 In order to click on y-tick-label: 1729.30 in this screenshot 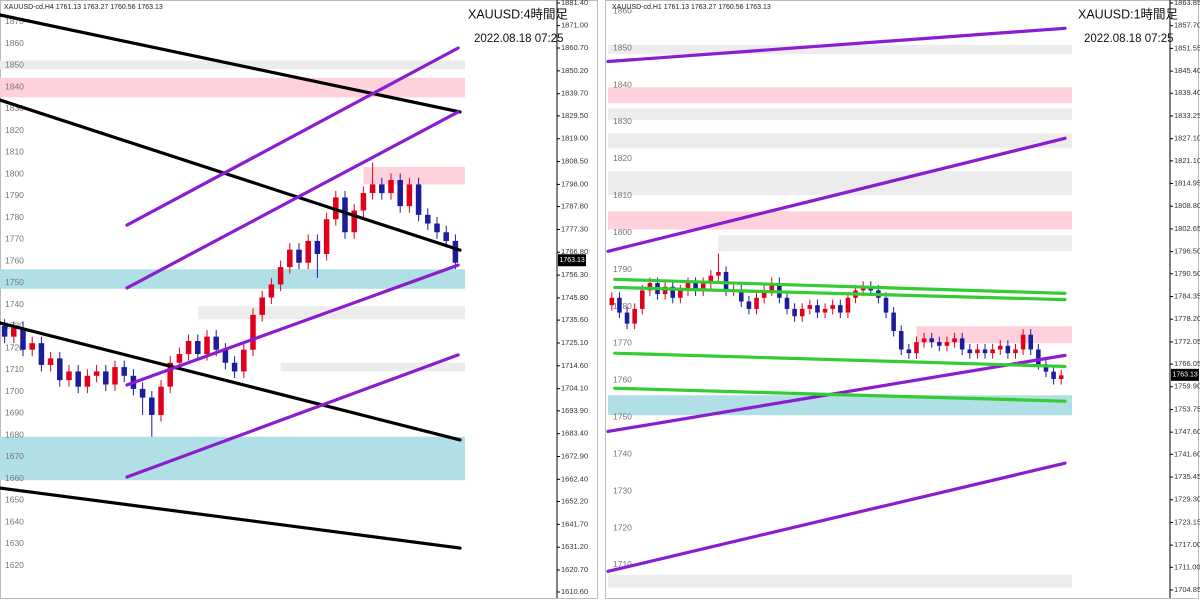, I will do `click(1187, 499)`.